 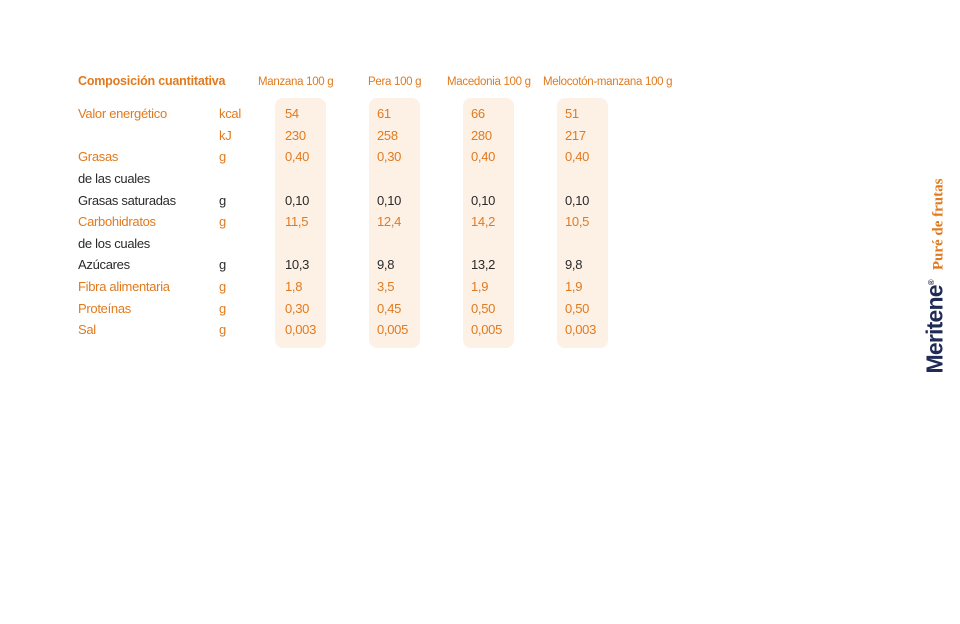 What do you see at coordinates (114, 178) in the screenshot?
I see `row-label: de las cuales` at bounding box center [114, 178].